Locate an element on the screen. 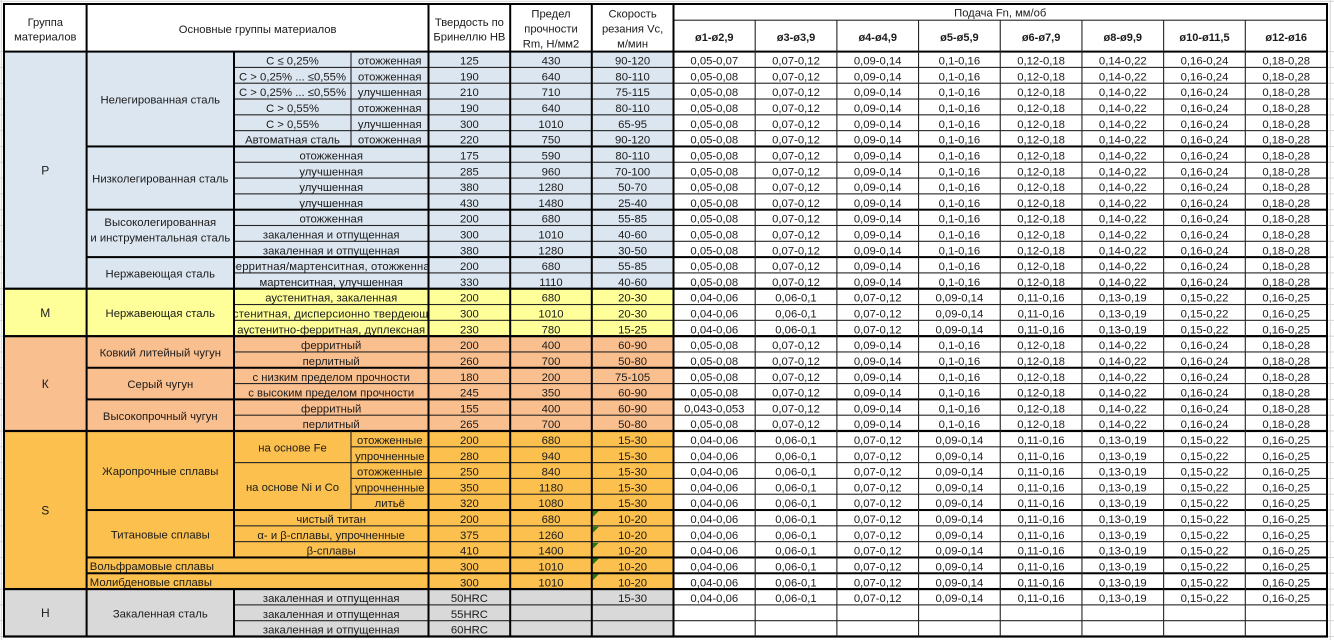  svg-text: Н is located at coordinates (45, 613).